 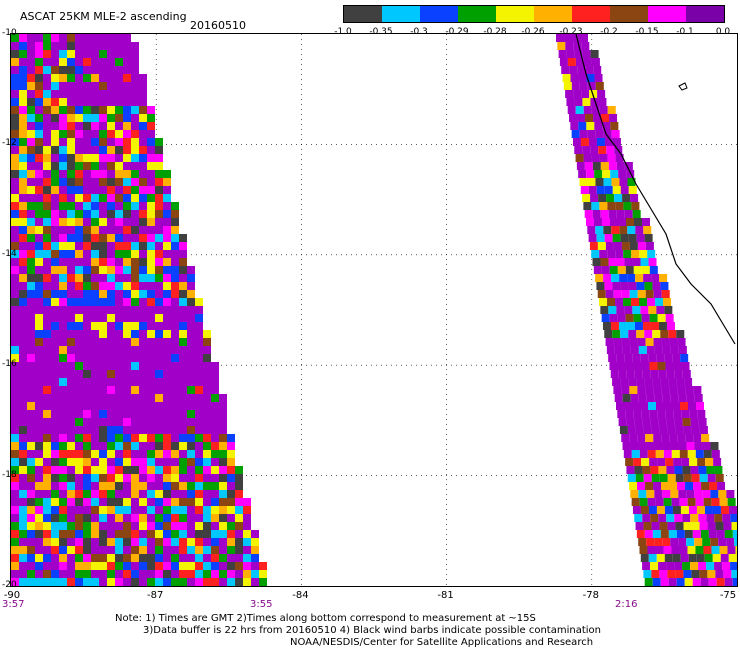 I want to click on colorbar-label: -0.15, so click(x=647, y=32).